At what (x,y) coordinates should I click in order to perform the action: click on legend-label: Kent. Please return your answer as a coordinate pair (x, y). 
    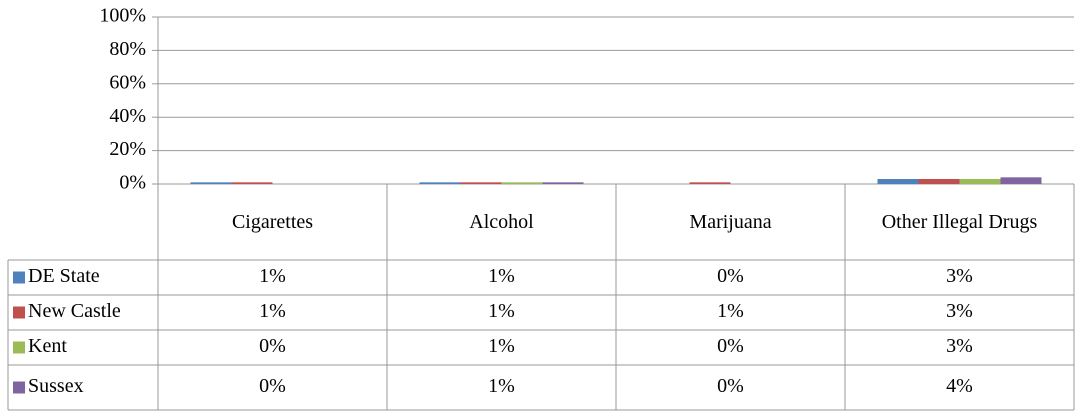
    Looking at the image, I should click on (47, 346).